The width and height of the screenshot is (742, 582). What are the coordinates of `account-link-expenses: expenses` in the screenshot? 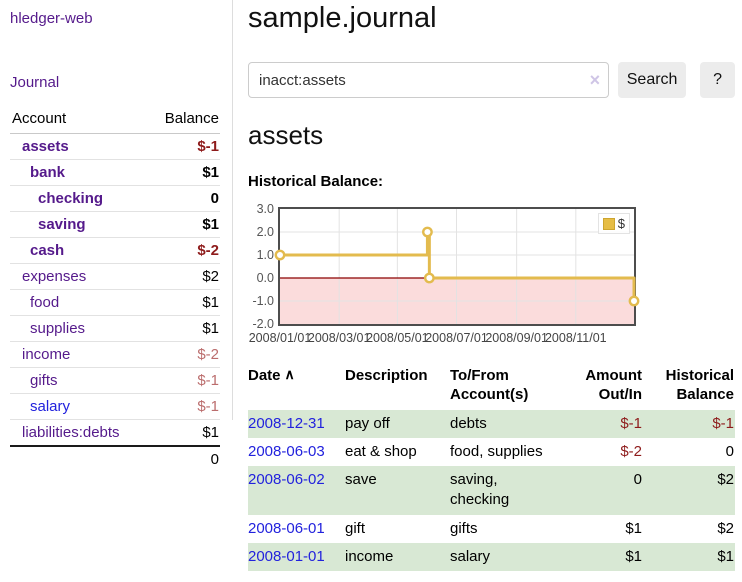 It's located at (54, 276).